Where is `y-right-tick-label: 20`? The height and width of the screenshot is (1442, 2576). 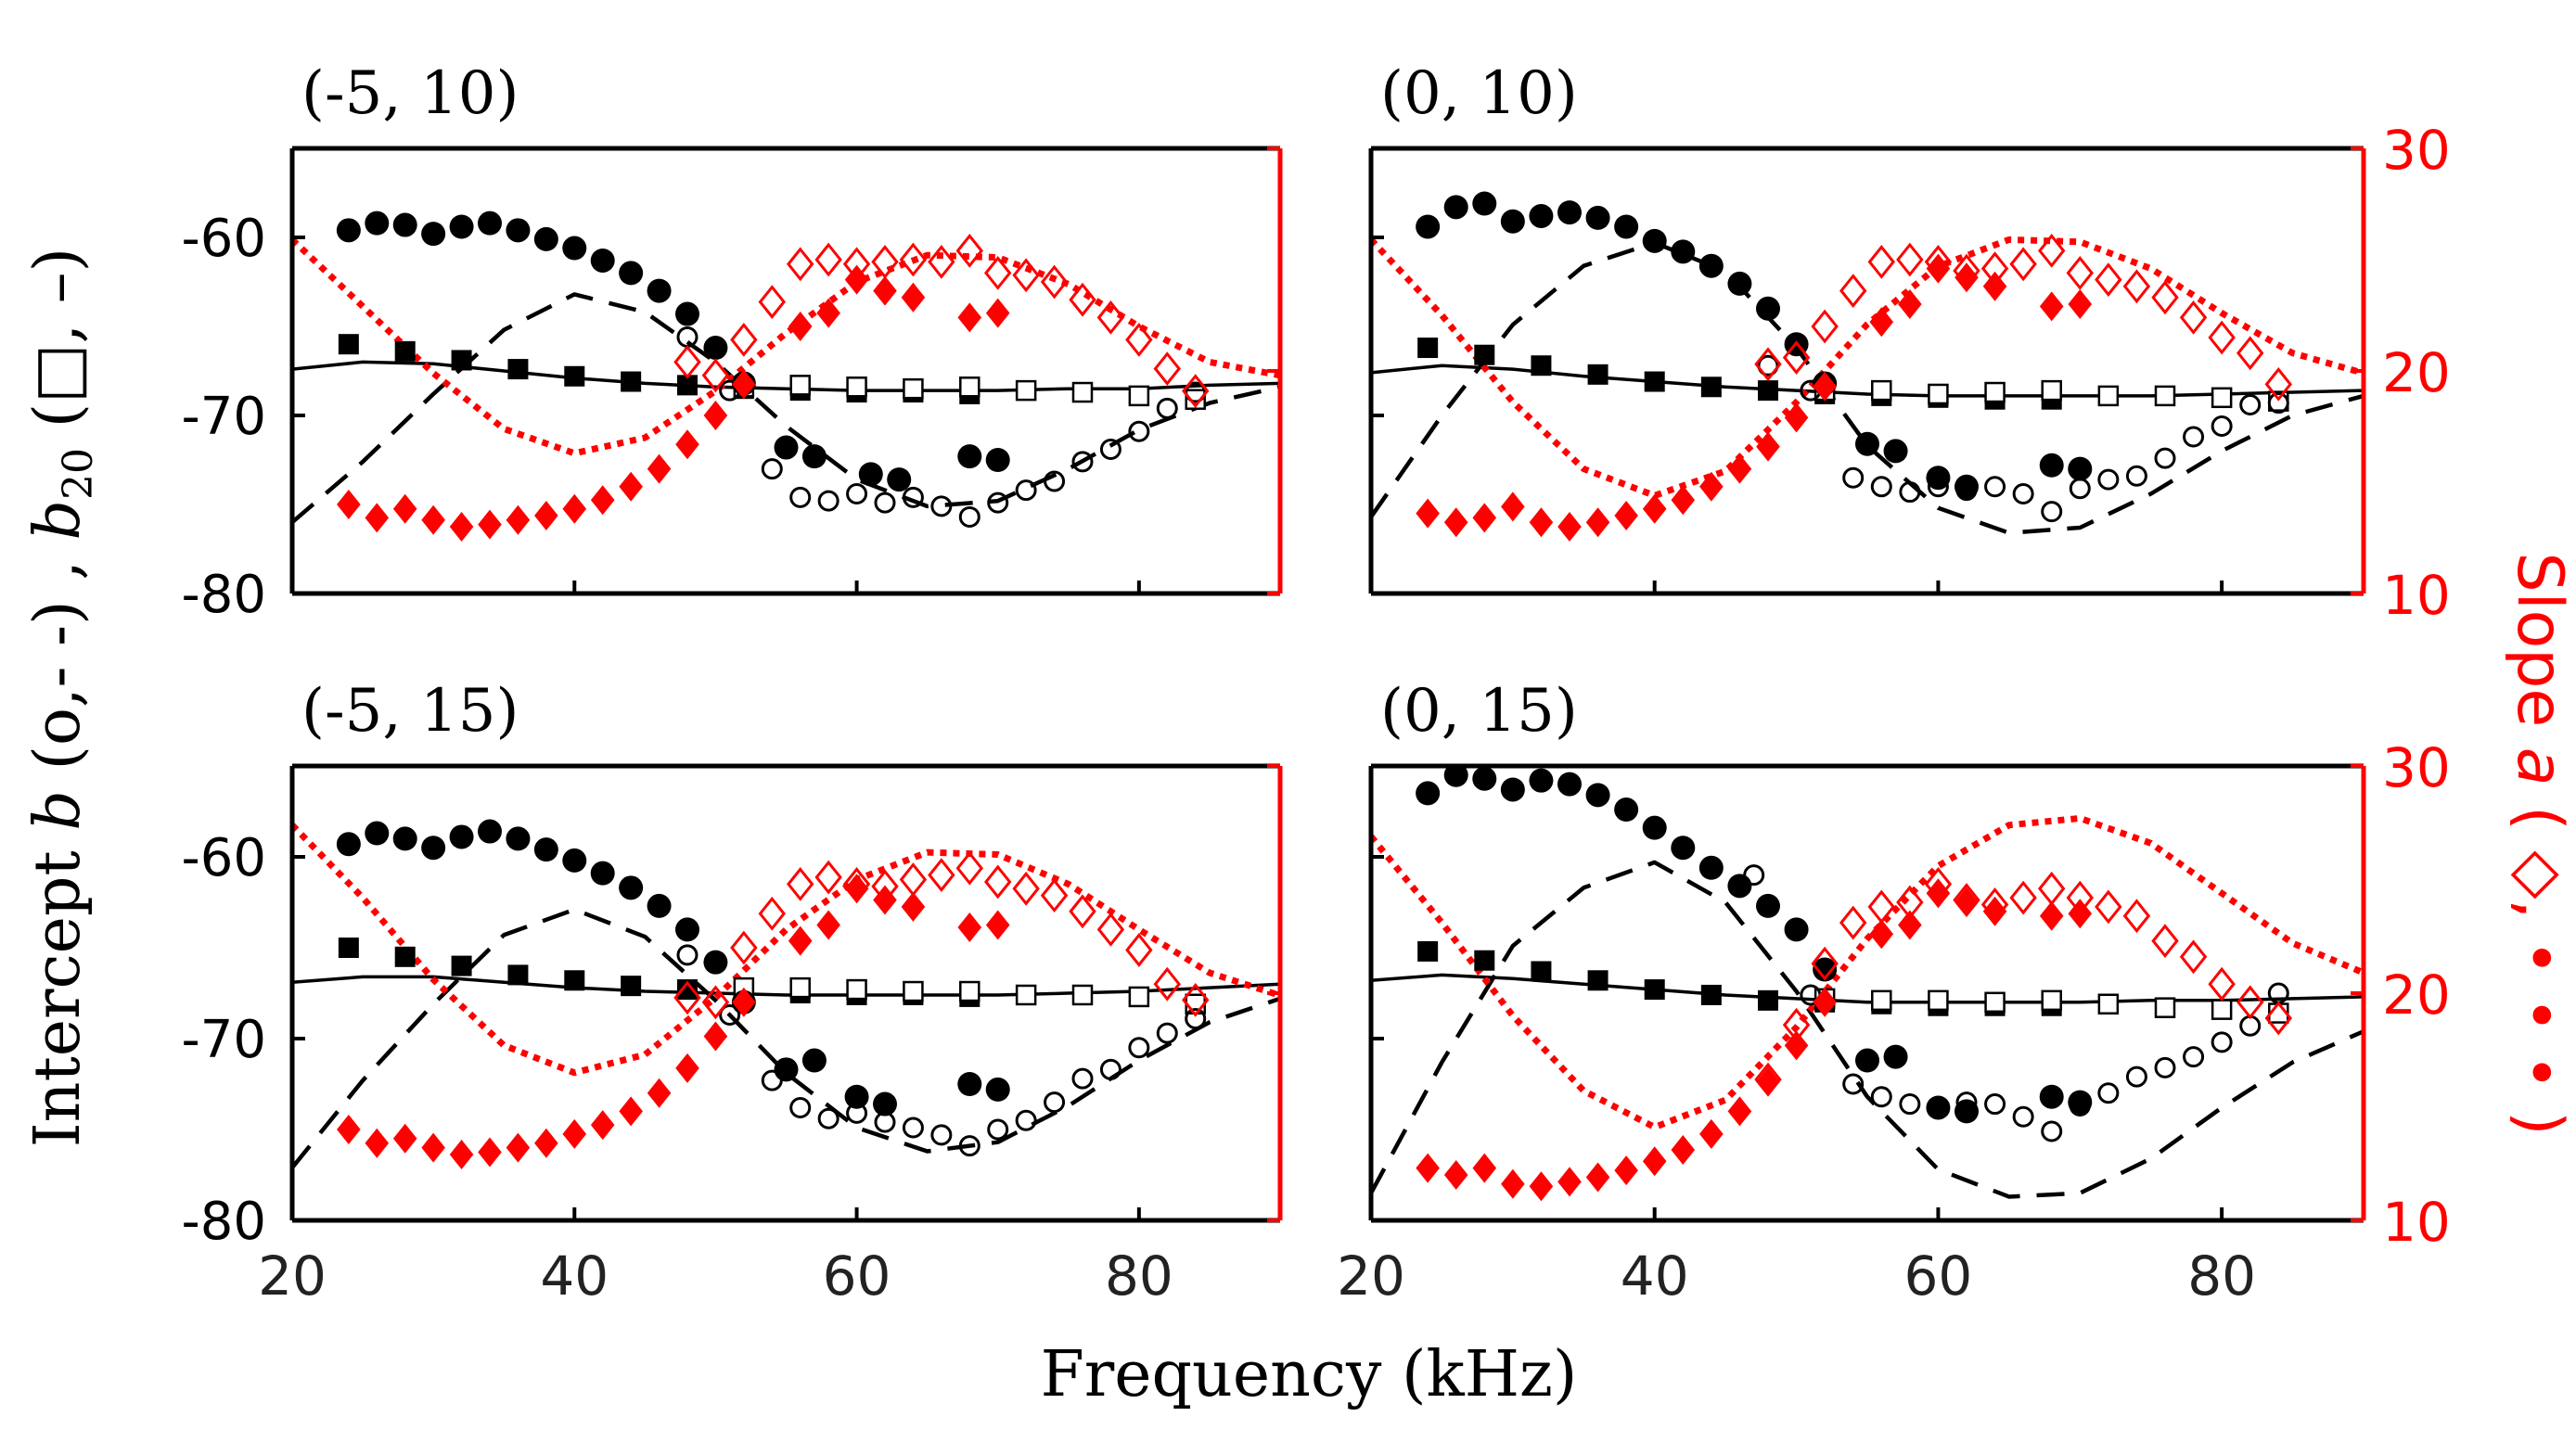 y-right-tick-label: 20 is located at coordinates (2416, 995).